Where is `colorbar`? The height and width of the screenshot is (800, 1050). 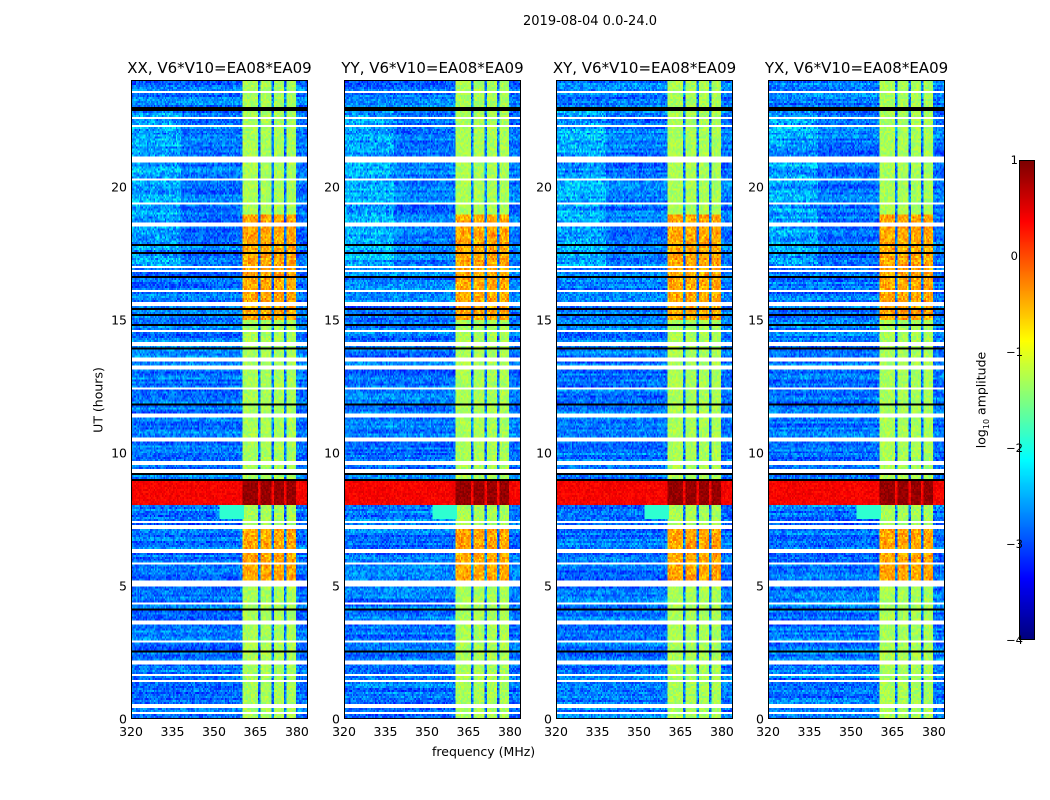 colorbar is located at coordinates (1027, 400).